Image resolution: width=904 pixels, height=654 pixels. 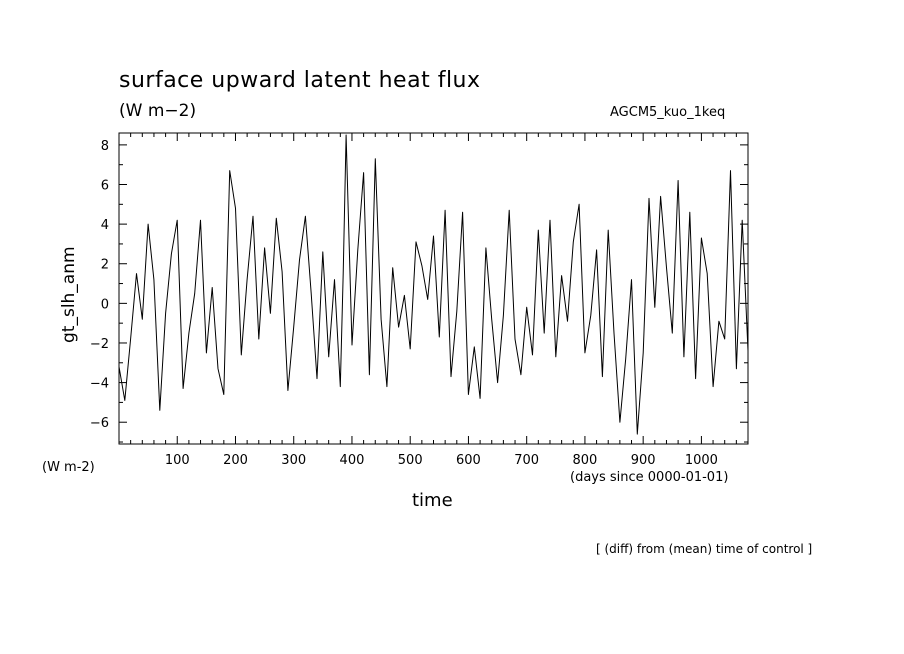 I want to click on y-tick-label: 8, so click(x=105, y=146).